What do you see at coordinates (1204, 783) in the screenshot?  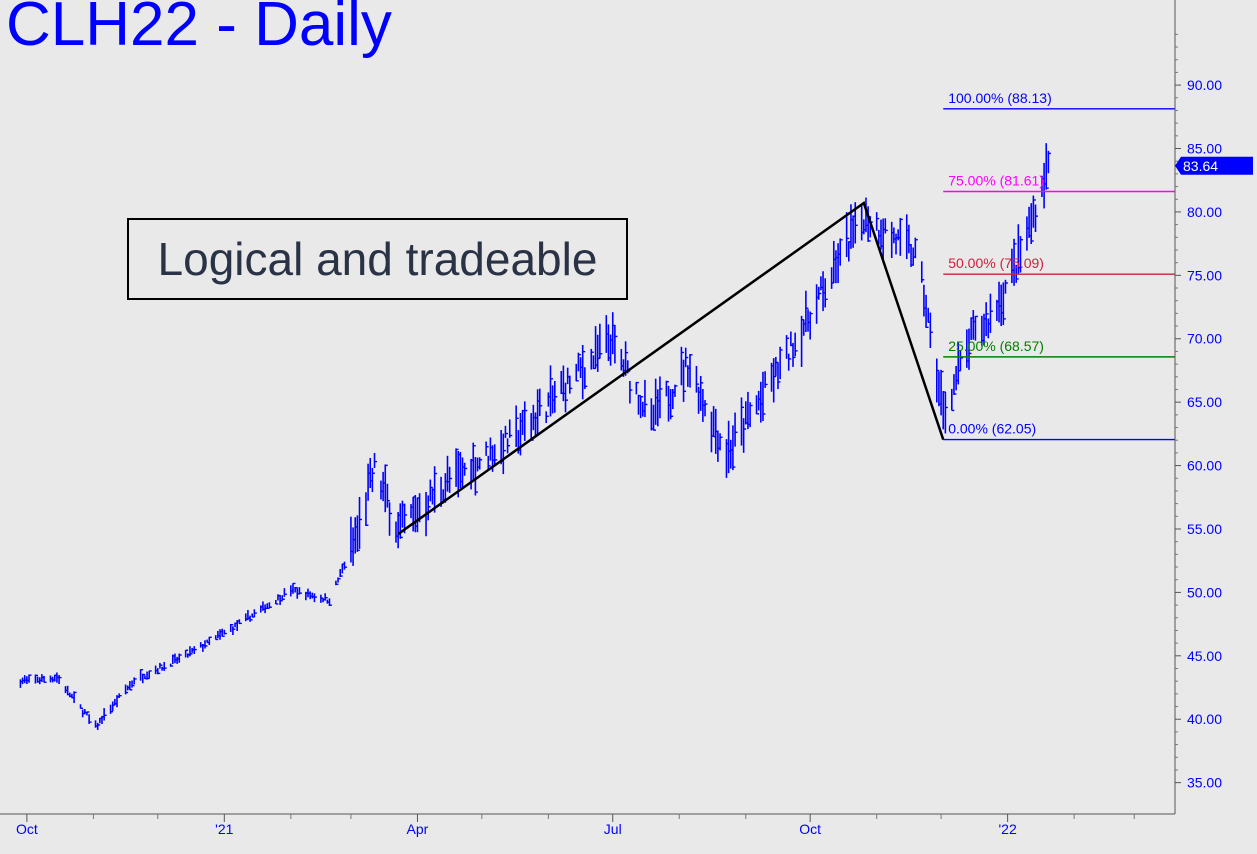 I see `y-tick-label: 35.00` at bounding box center [1204, 783].